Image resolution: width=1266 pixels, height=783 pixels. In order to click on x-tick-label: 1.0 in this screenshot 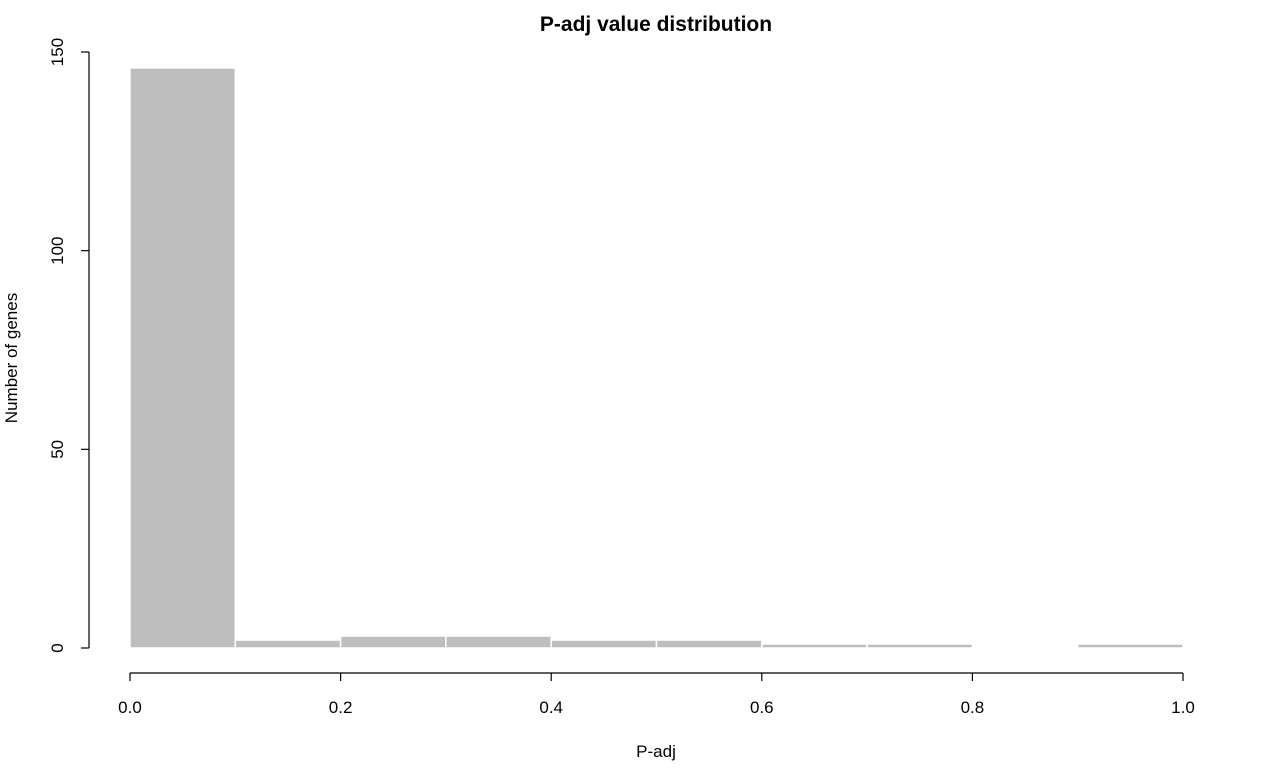, I will do `click(1183, 707)`.